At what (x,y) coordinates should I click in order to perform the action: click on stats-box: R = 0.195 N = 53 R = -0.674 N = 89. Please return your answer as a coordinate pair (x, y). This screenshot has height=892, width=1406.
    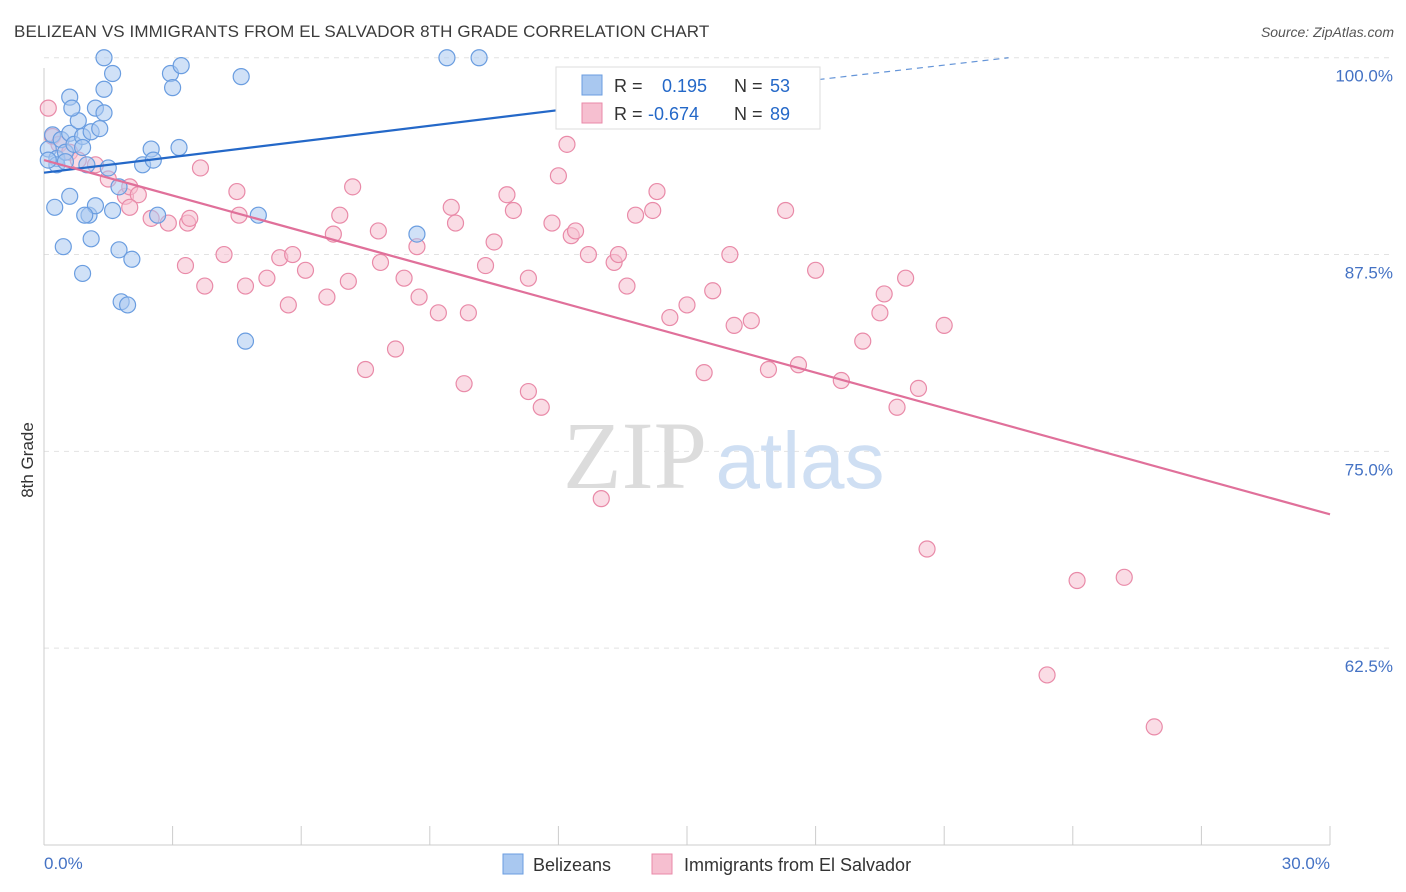
    Looking at the image, I should click on (688, 98).